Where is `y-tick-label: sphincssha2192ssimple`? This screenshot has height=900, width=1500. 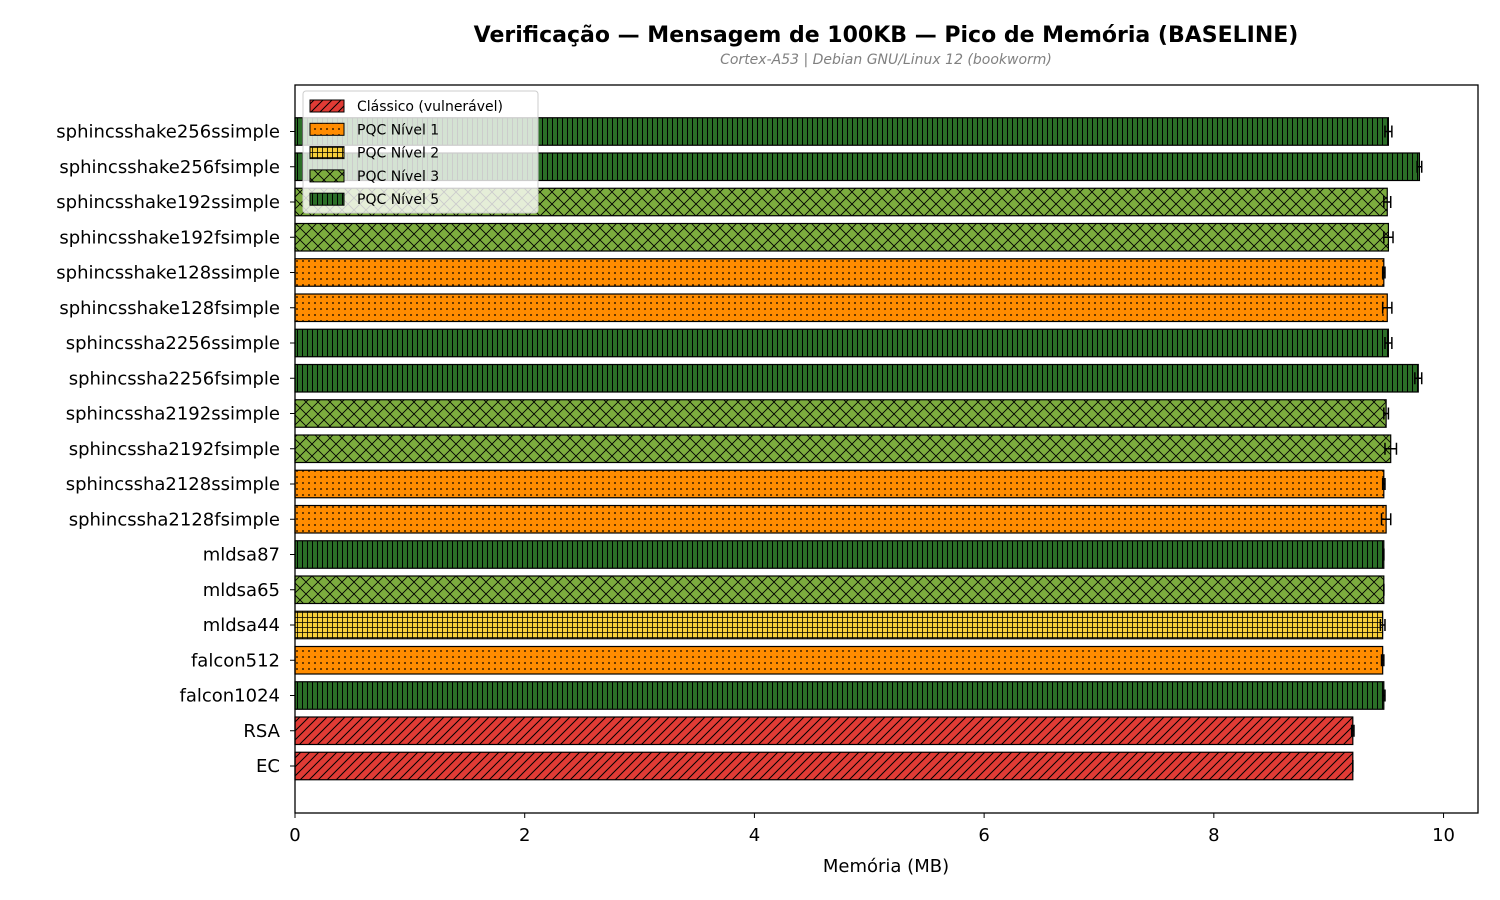 y-tick-label: sphincssha2192ssimple is located at coordinates (173, 414).